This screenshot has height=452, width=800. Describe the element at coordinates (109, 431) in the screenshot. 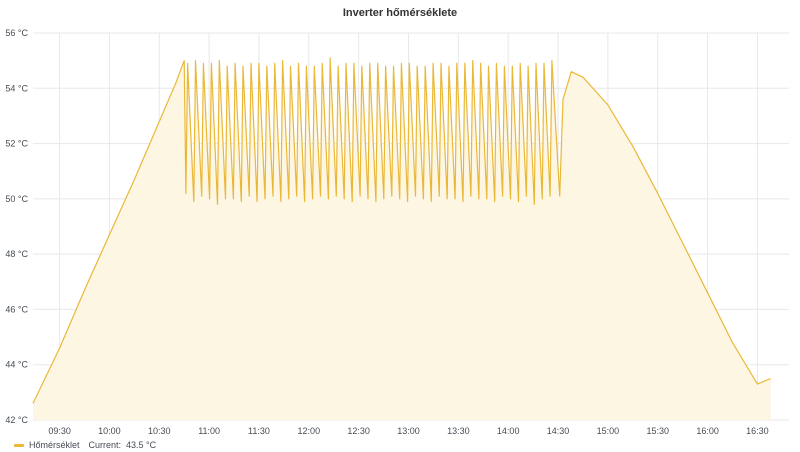

I see `x-tick-label: 10:00` at that location.